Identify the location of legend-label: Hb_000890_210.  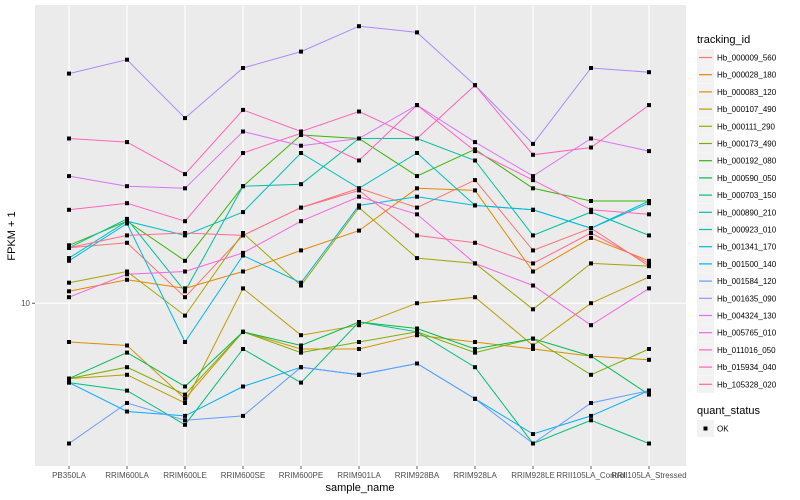
(747, 212).